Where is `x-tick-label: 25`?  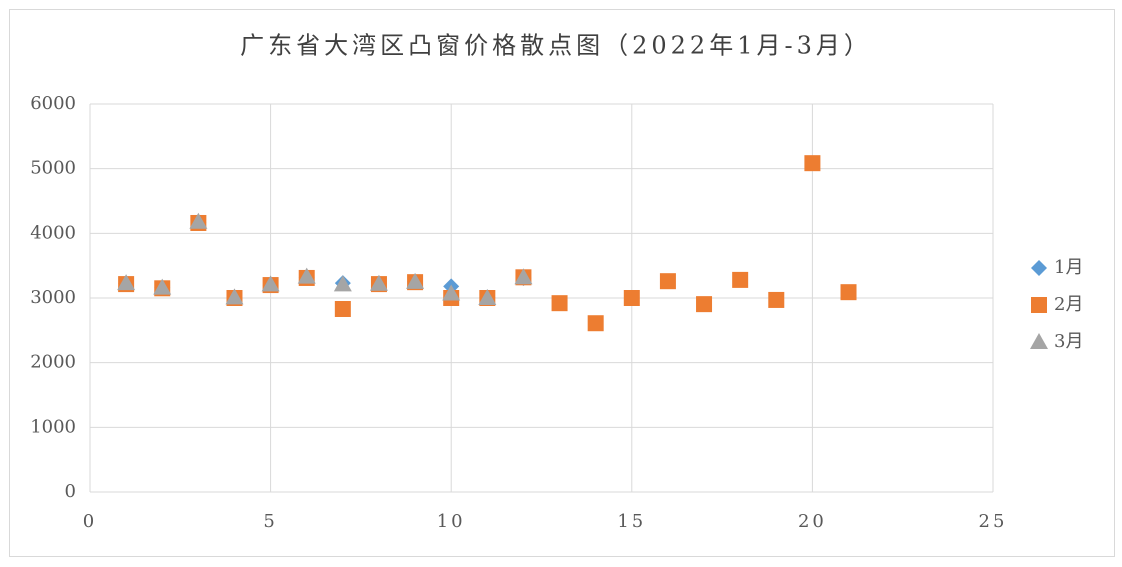
x-tick-label: 25 is located at coordinates (993, 521).